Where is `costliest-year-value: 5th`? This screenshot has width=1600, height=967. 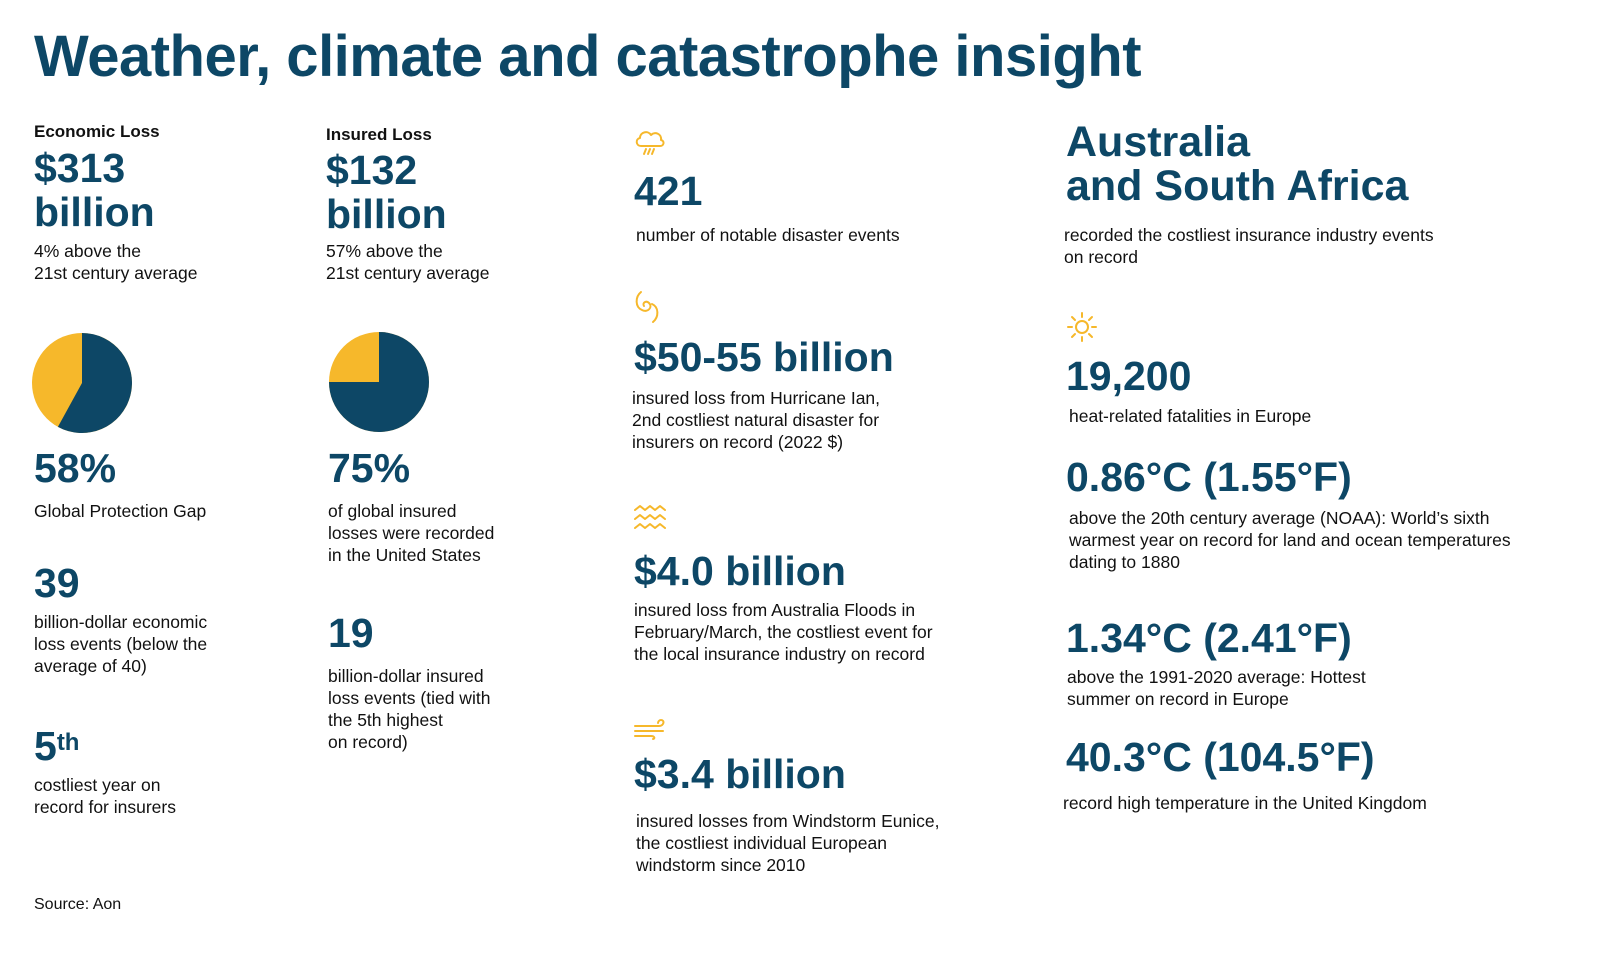 costliest-year-value: 5th is located at coordinates (57, 746).